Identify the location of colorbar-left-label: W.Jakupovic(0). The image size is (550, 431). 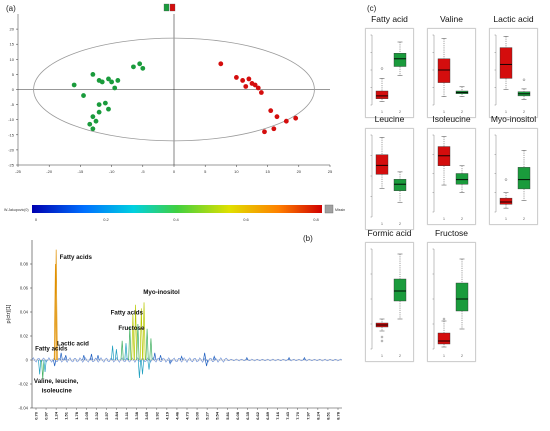
(16, 210).